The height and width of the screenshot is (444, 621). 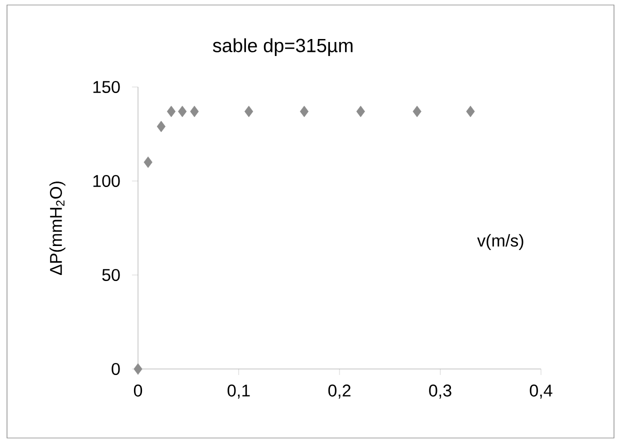 What do you see at coordinates (239, 391) in the screenshot?
I see `x-tick-label: 0,1` at bounding box center [239, 391].